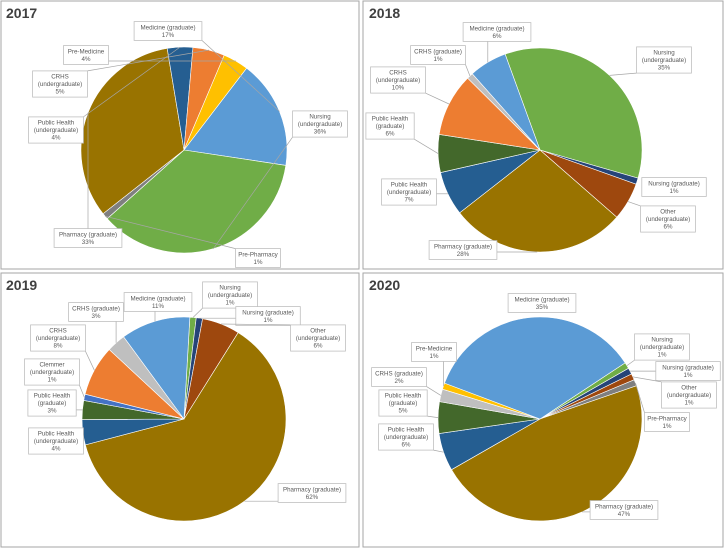 This screenshot has width=724, height=548. What do you see at coordinates (506, 102) in the screenshot?
I see `pie-slice-medicine-graduate` at bounding box center [506, 102].